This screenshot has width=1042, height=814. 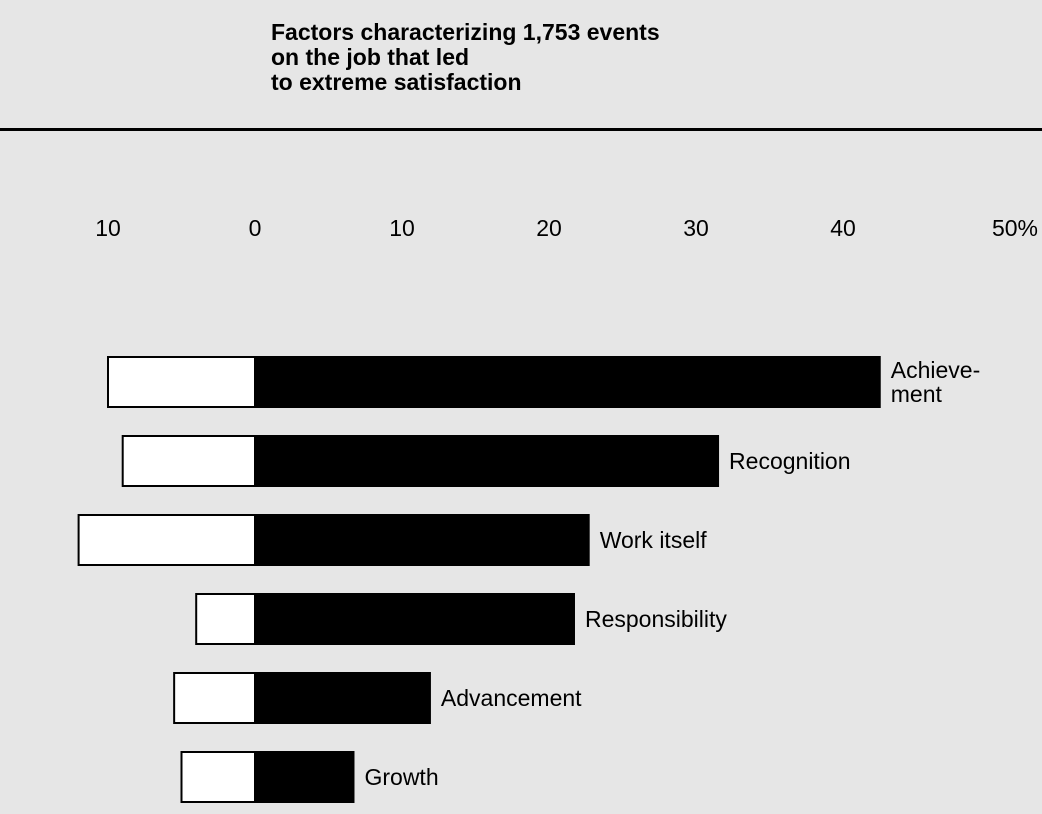 What do you see at coordinates (255, 228) in the screenshot?
I see `x-tick-label: 0` at bounding box center [255, 228].